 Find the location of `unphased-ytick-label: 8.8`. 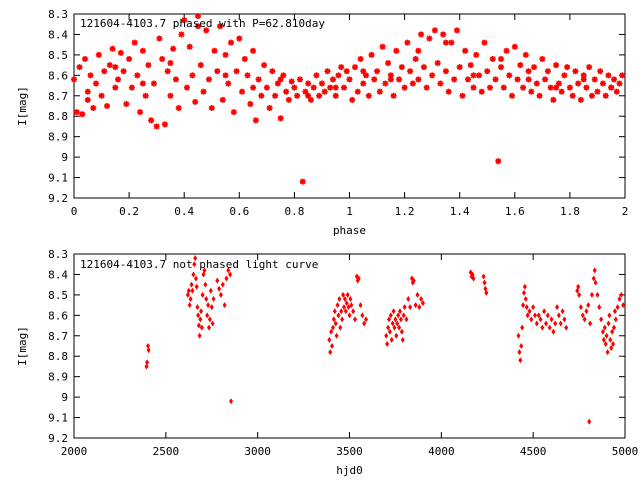

unphased-ytick-label: 8.8 is located at coordinates (58, 356).